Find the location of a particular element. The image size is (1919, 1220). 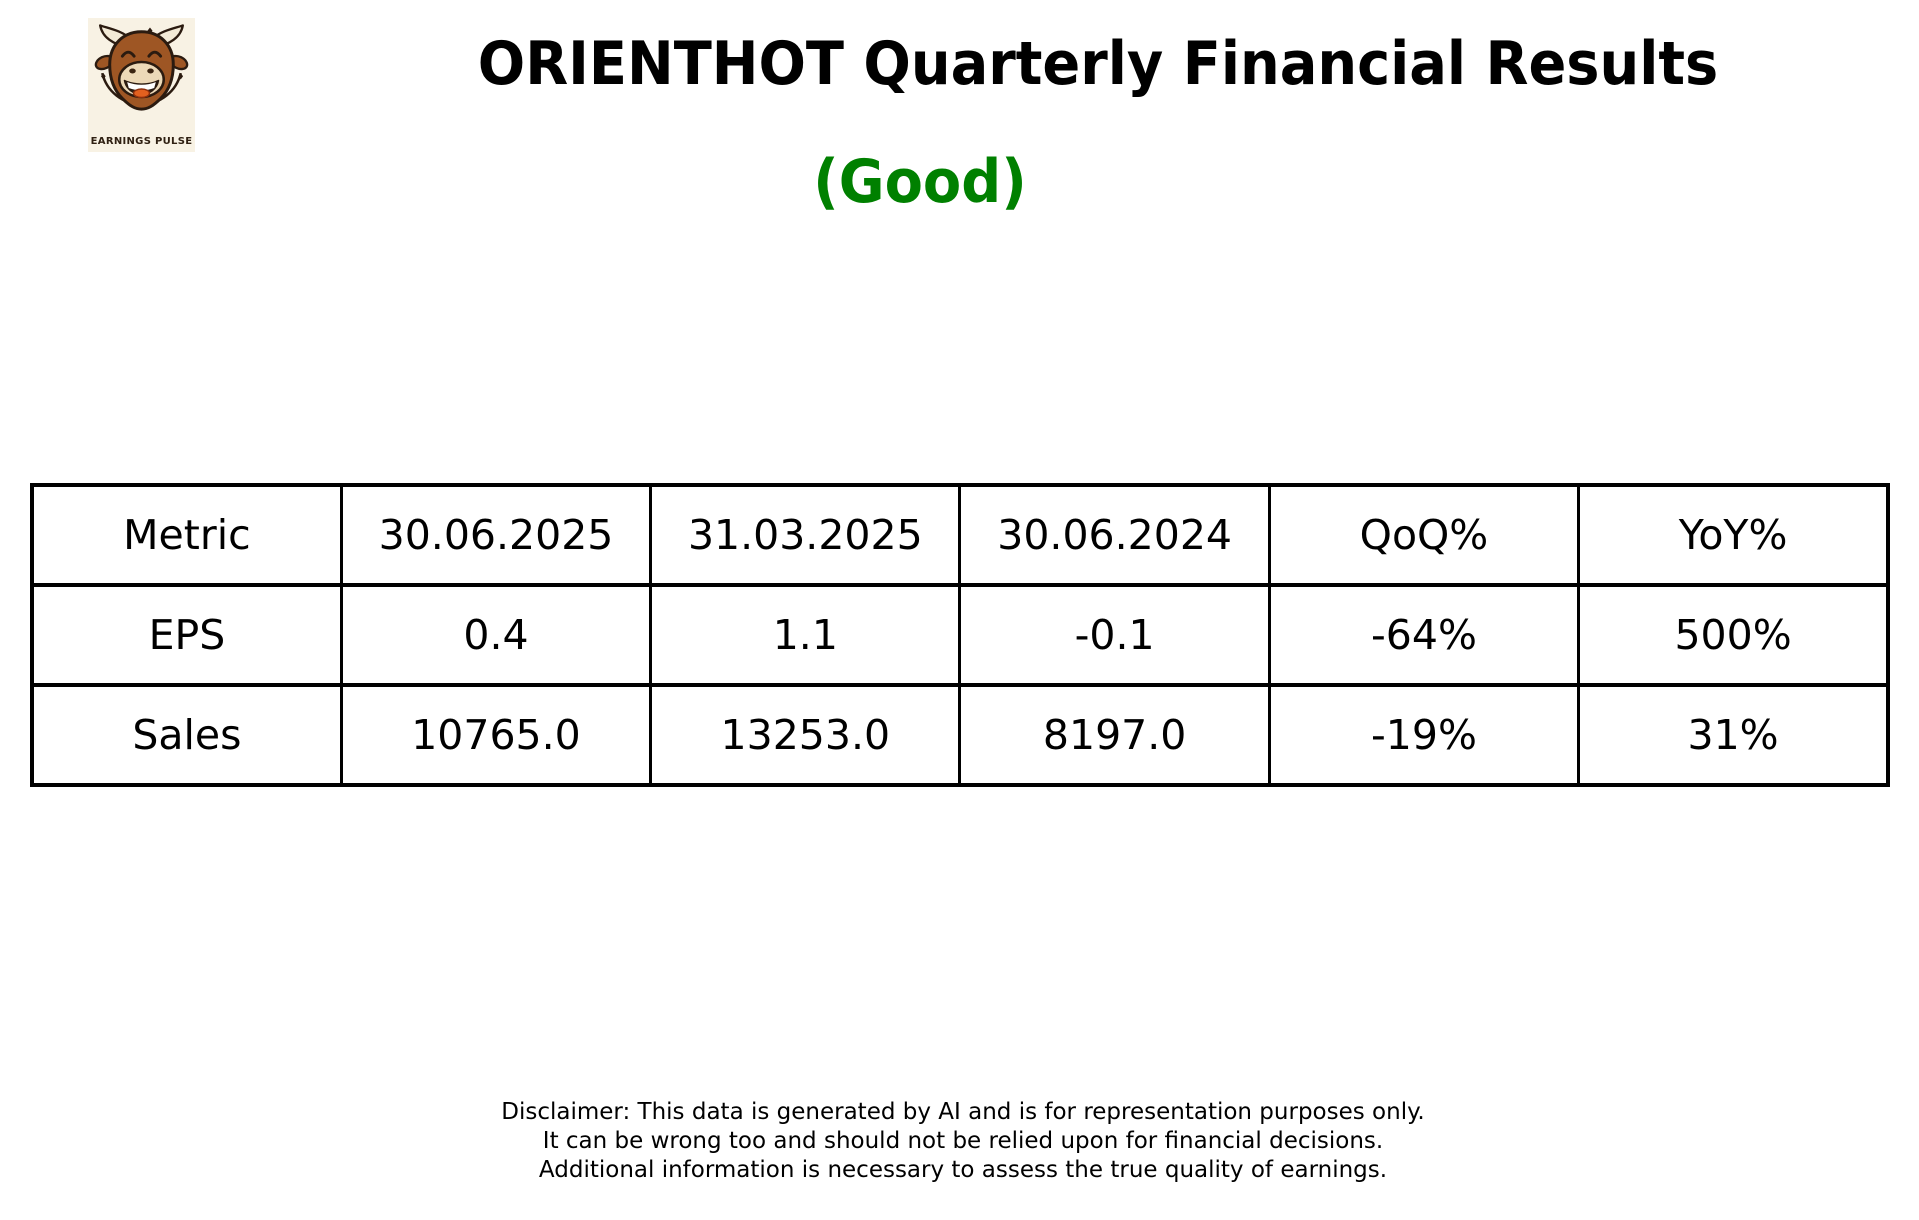

table-row-eps: EPS 0.4 1.1 -0.1 -64% 500% is located at coordinates (960, 635).